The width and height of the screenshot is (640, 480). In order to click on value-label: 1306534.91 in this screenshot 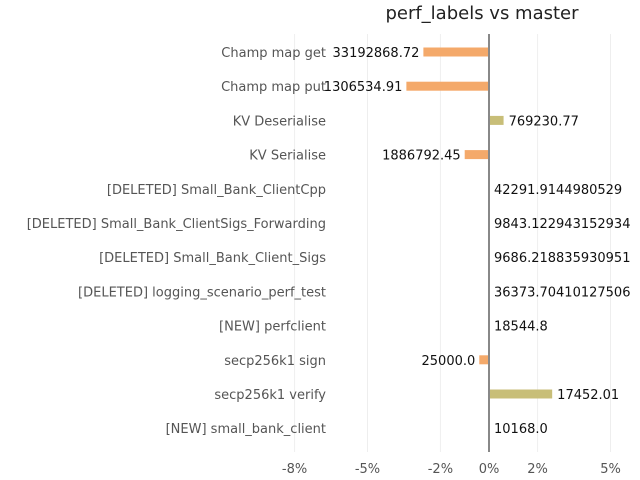, I will do `click(363, 87)`.